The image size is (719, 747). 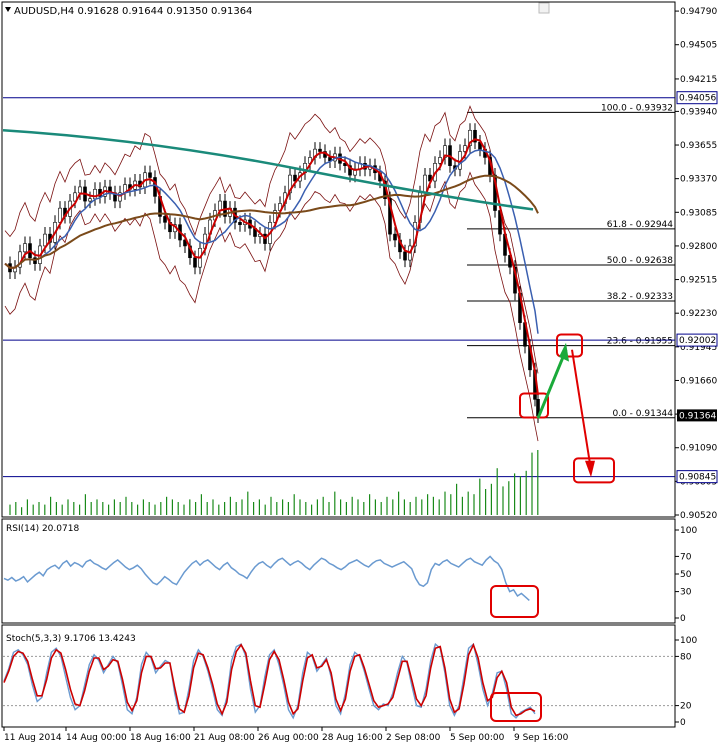 What do you see at coordinates (477, 738) in the screenshot?
I see `x-axis-label: 5 Sep 00:00` at bounding box center [477, 738].